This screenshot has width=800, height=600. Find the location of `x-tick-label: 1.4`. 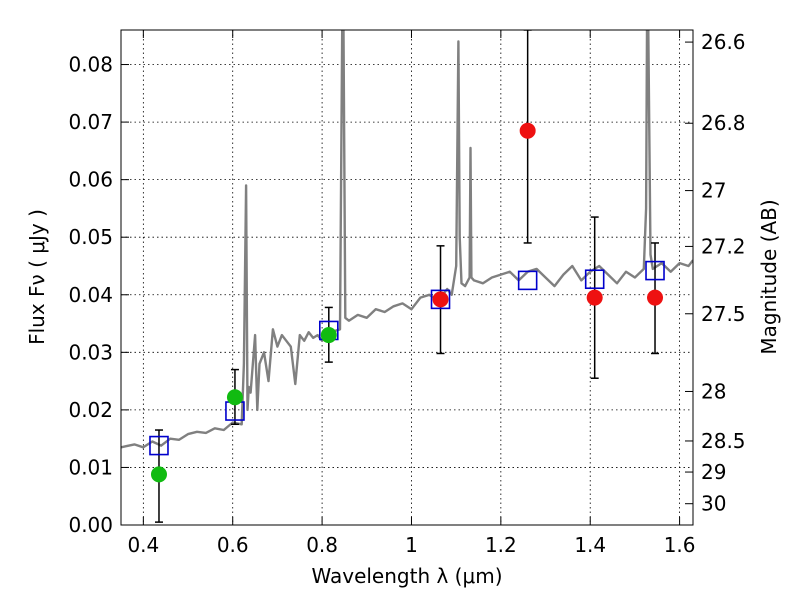

x-tick-label: 1.4 is located at coordinates (590, 545).